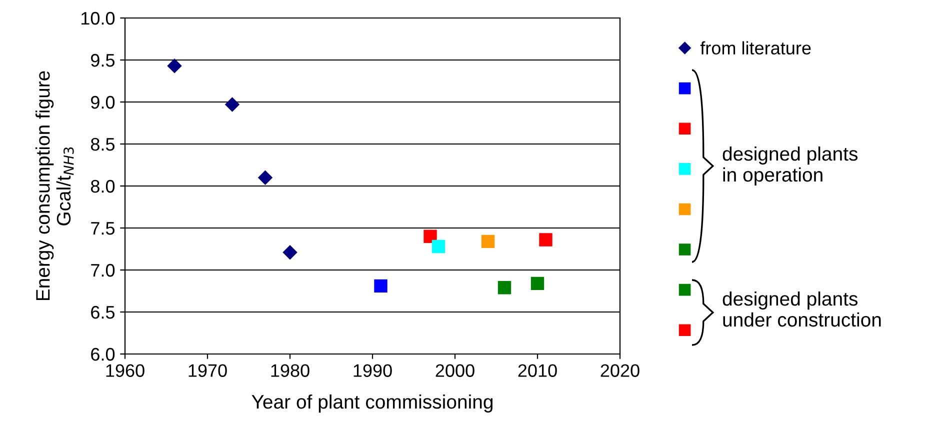 This screenshot has width=950, height=436. I want to click on x-tick-label: 2010, so click(537, 370).